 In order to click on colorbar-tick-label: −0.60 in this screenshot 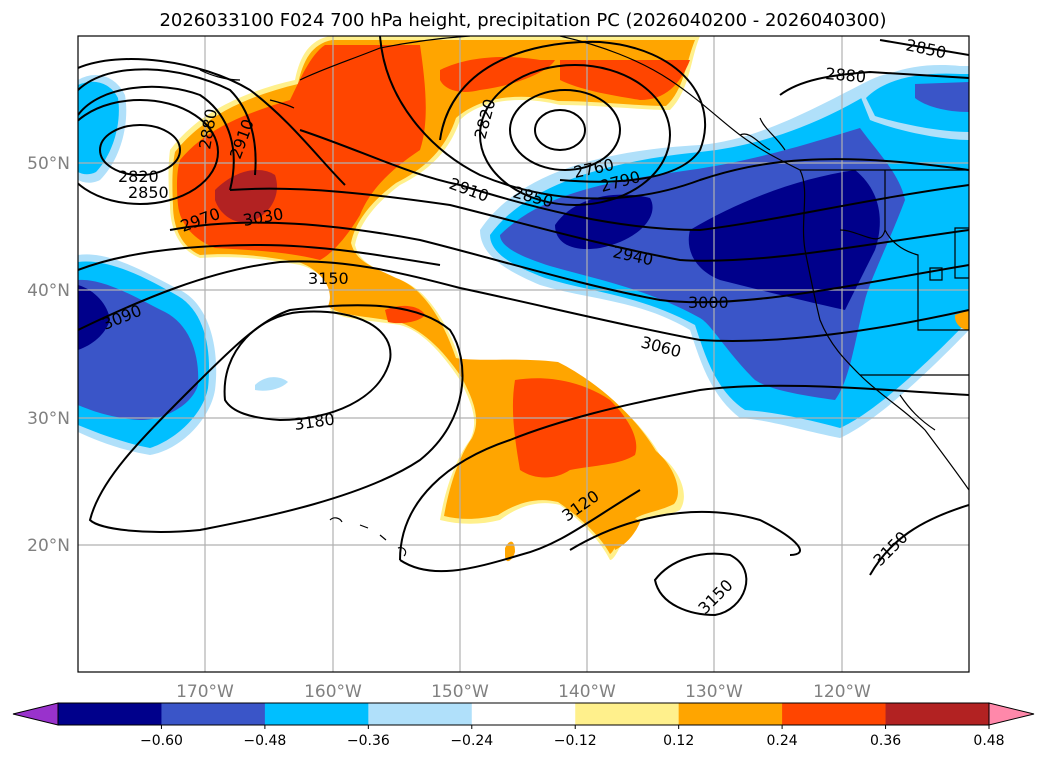, I will do `click(161, 741)`.